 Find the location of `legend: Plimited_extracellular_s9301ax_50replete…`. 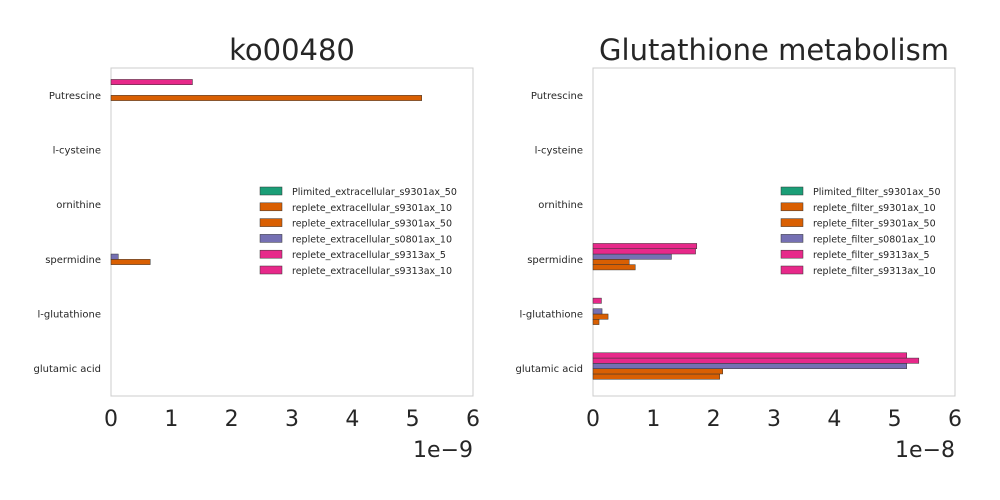

legend: Plimited_extracellular_s9301ax_50replete… is located at coordinates (358, 231).